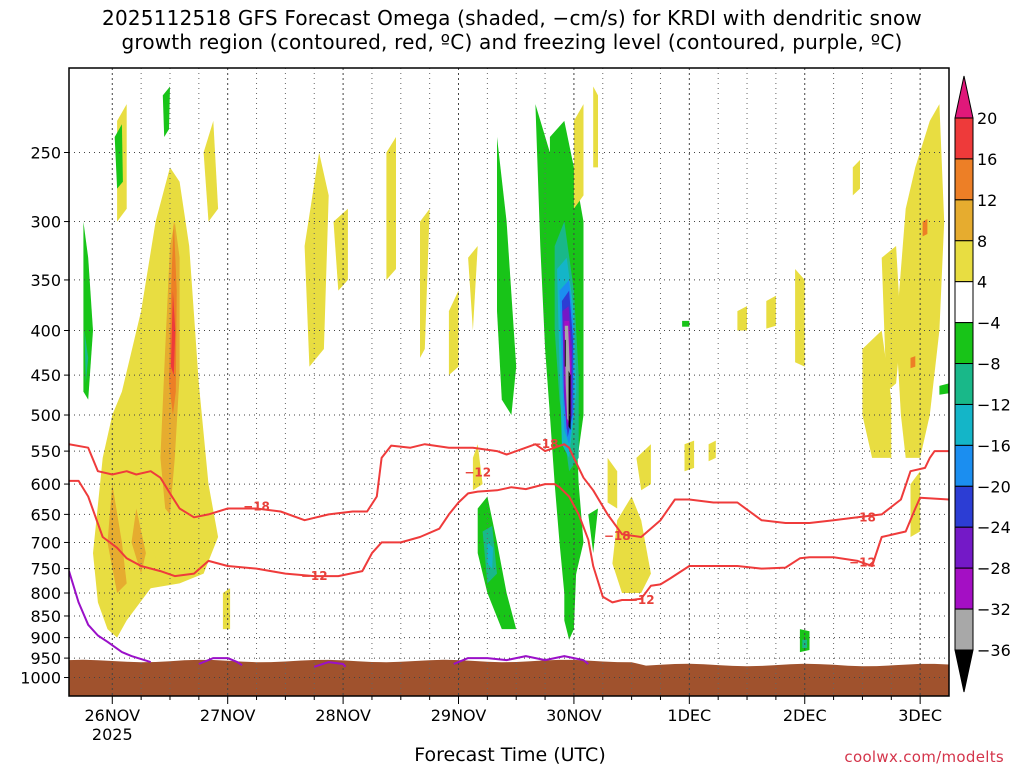  What do you see at coordinates (982, 384) in the screenshot?
I see `colorbar: 20 16 12 8 4 −4 −8 −12 −16 −20 −24 −28 −32 −36` at bounding box center [982, 384].